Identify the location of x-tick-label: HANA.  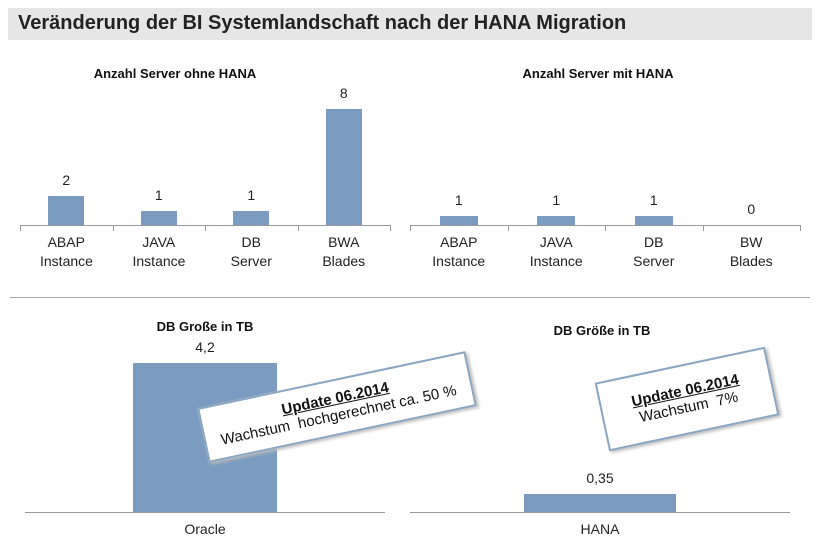
(600, 529).